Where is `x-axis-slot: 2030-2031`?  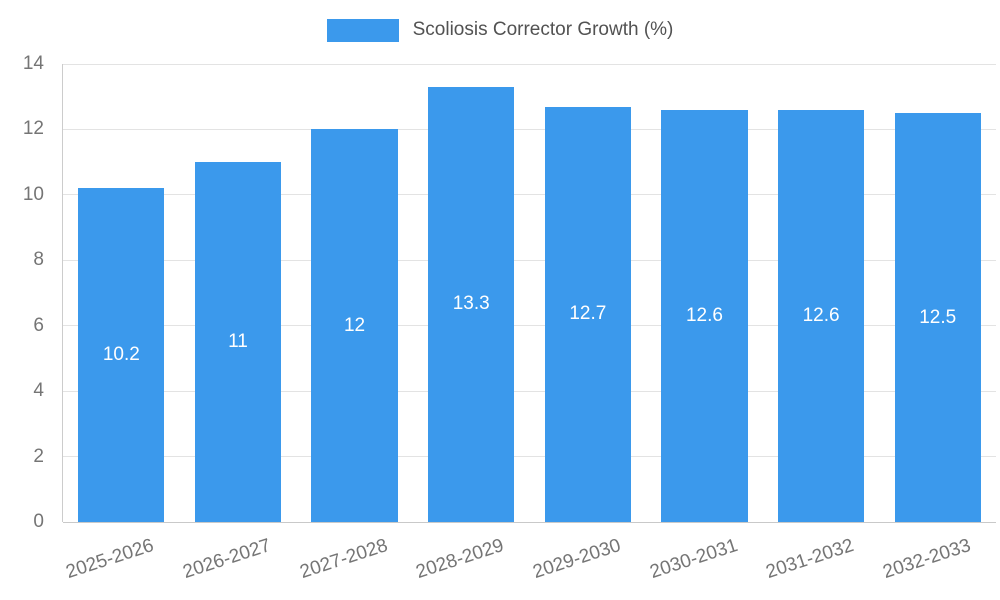
x-axis-slot: 2030-2031 is located at coordinates (703, 559).